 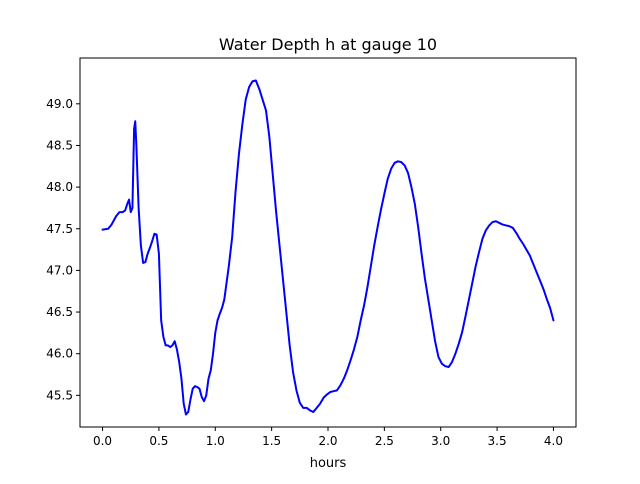 What do you see at coordinates (553, 441) in the screenshot?
I see `x-tick-label: 4.0` at bounding box center [553, 441].